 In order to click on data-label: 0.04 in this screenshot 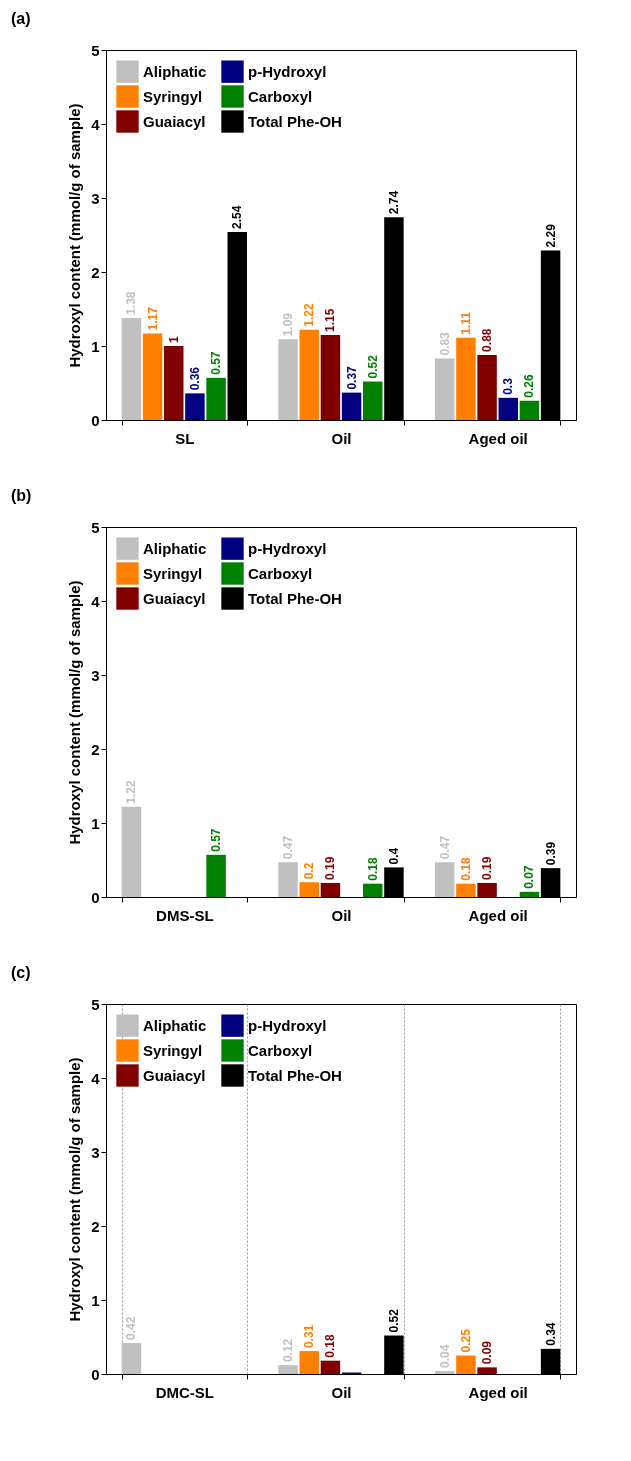, I will do `click(444, 1356)`.